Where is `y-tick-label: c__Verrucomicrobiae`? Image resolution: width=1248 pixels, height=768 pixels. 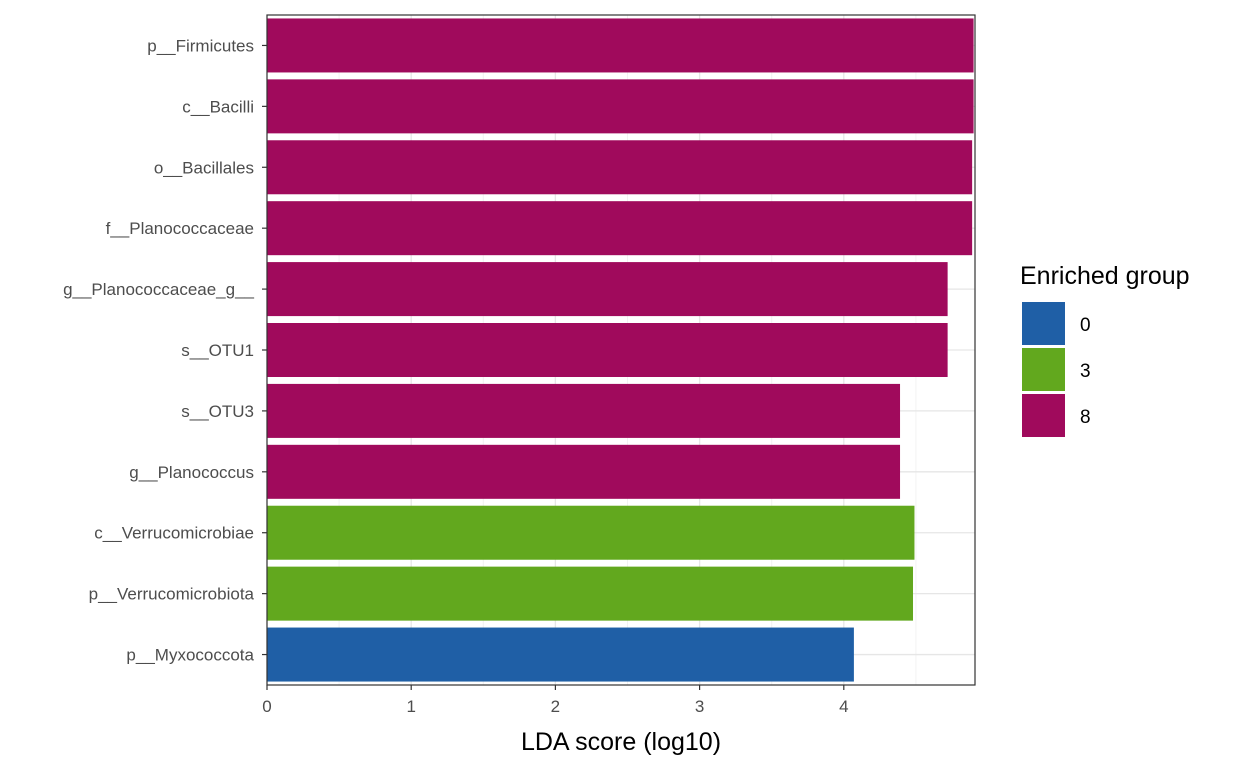
y-tick-label: c__Verrucomicrobiae is located at coordinates (174, 533).